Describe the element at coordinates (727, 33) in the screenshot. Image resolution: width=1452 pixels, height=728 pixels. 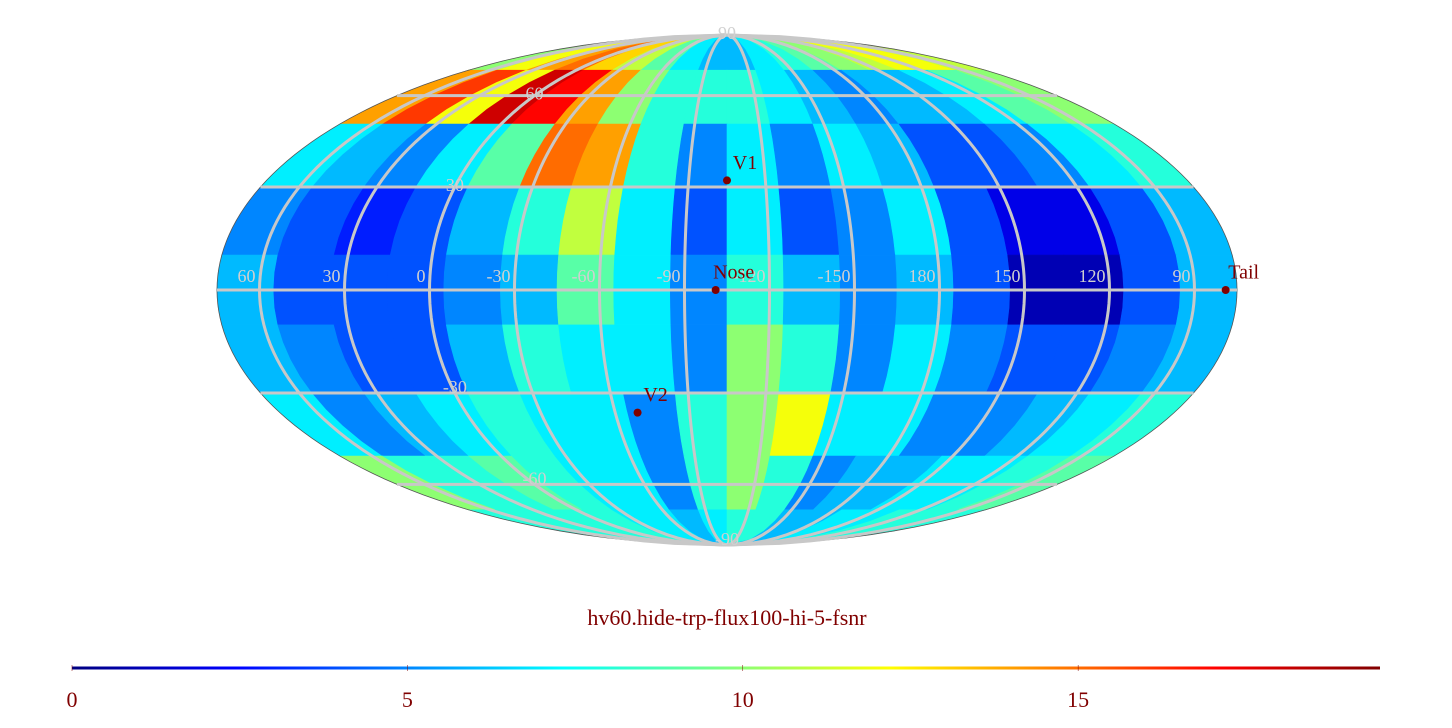
I see `lat-label: 90` at that location.